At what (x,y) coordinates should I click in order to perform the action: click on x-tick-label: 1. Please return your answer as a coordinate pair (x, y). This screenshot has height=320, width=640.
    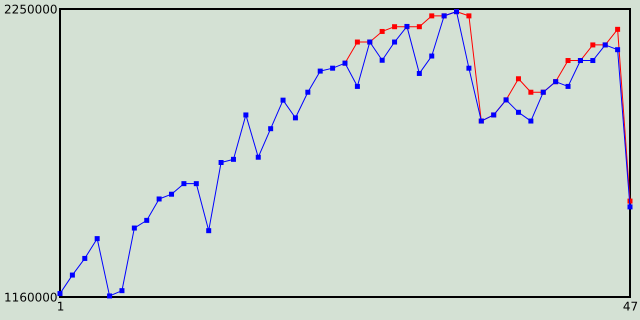
    Looking at the image, I should click on (60, 307).